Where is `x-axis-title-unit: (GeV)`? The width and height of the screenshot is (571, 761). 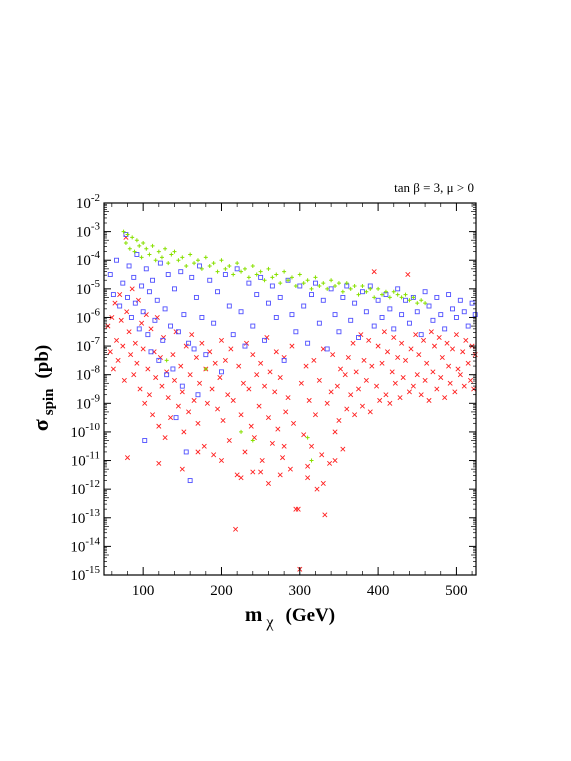
x-axis-title-unit: (GeV) is located at coordinates (311, 615).